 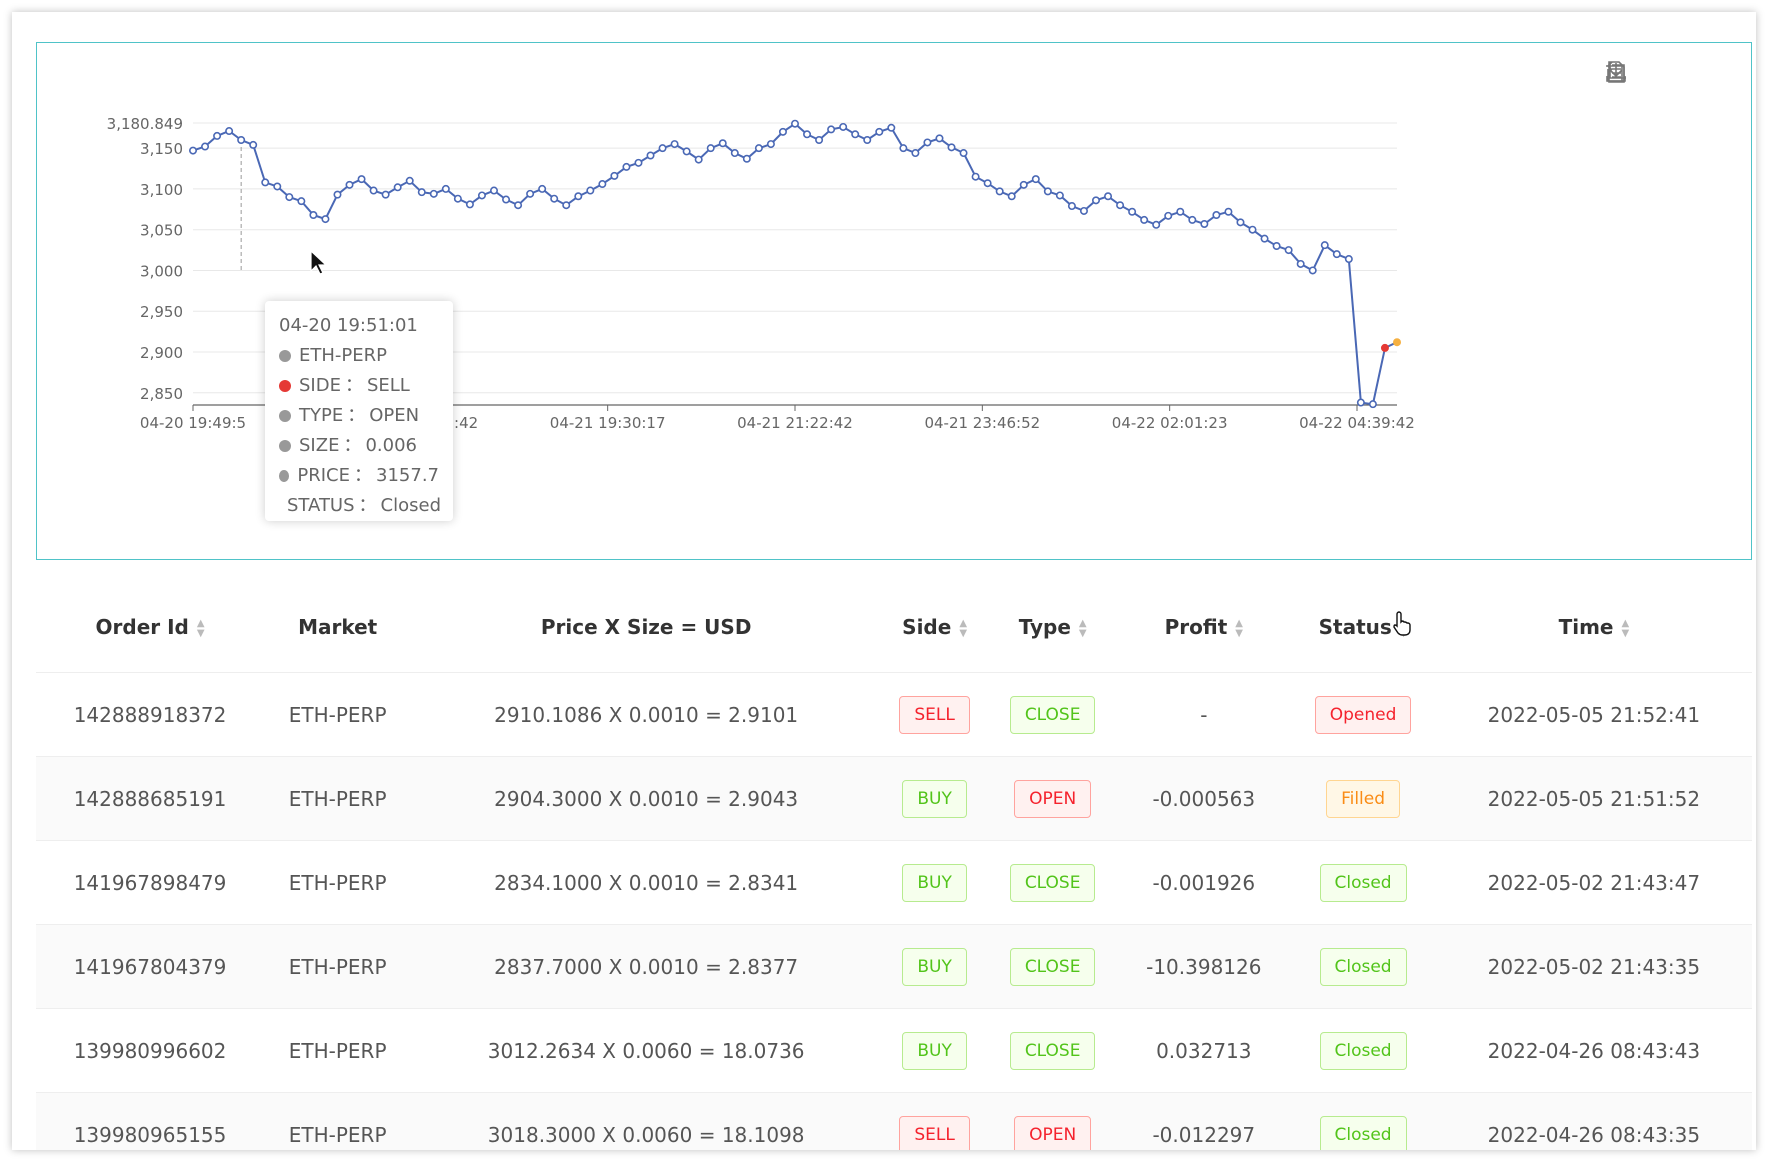 I want to click on tooltip-label: ETH-PERP, so click(x=343, y=355).